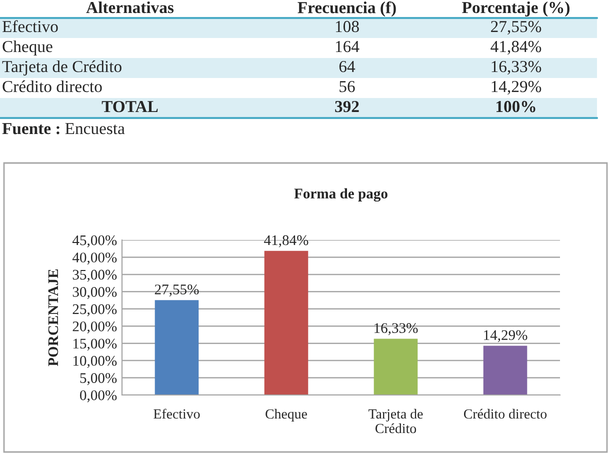  Describe the element at coordinates (62, 68) in the screenshot. I see `category-label: Tarjeta de Crédito` at that location.